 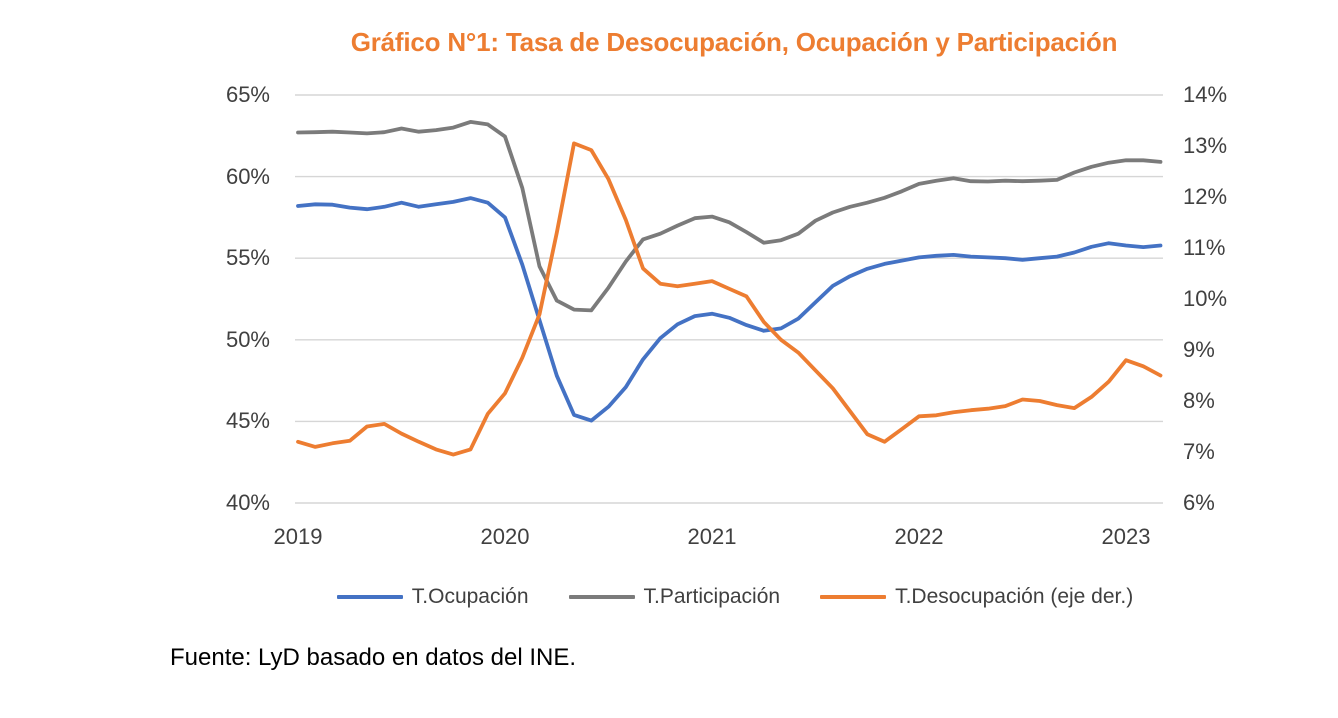 I want to click on y-axis-right-tick: 11%, so click(x=1204, y=247).